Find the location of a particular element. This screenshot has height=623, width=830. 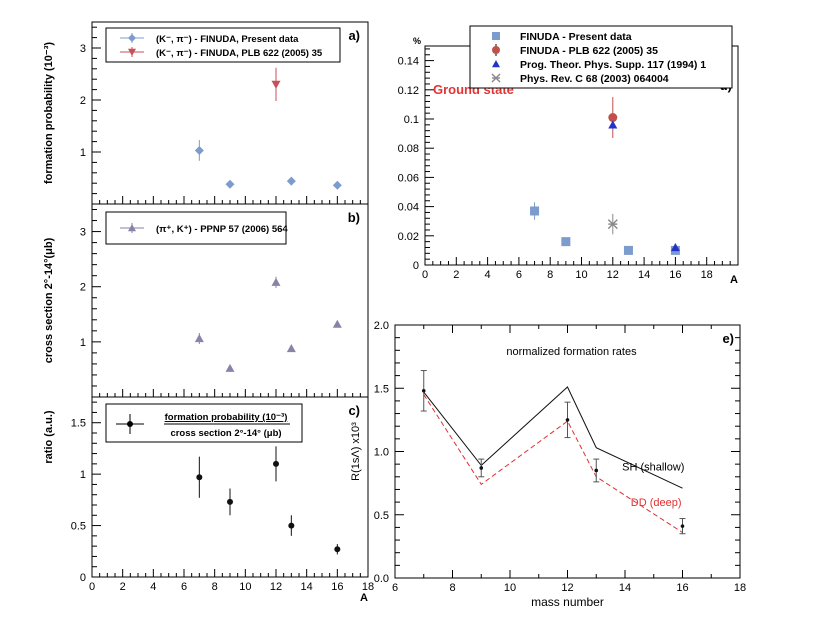

panel-label: e) is located at coordinates (728, 338).